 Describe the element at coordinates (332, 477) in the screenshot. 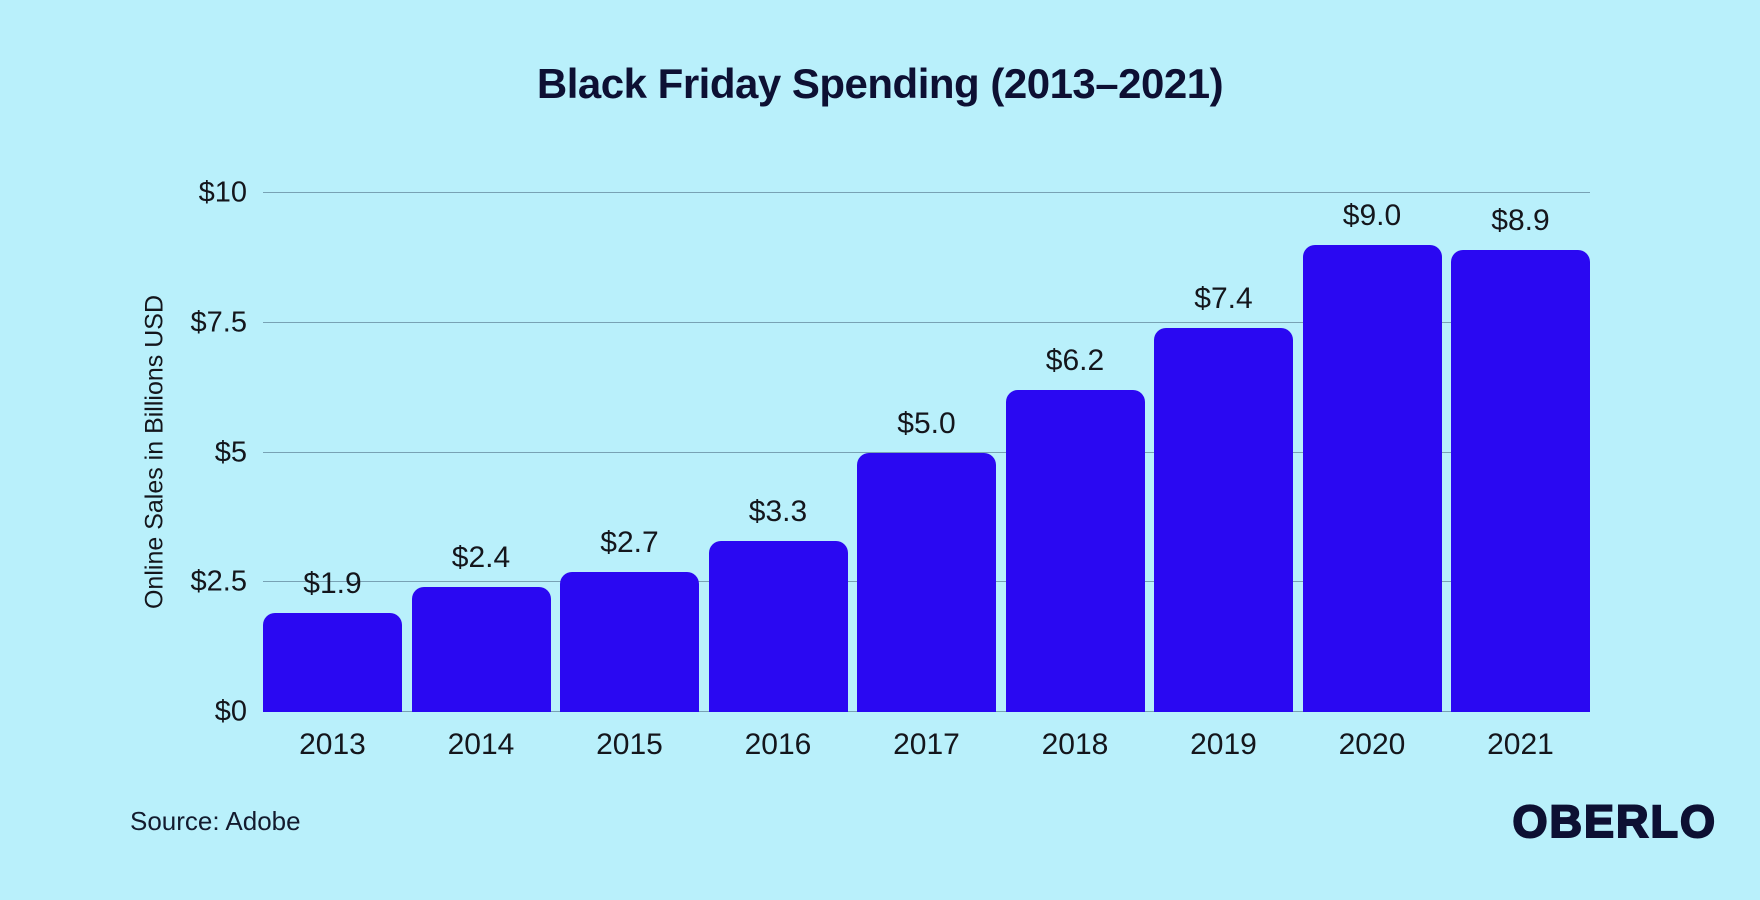

I see `bar-group-2013: $1.9 2013` at that location.